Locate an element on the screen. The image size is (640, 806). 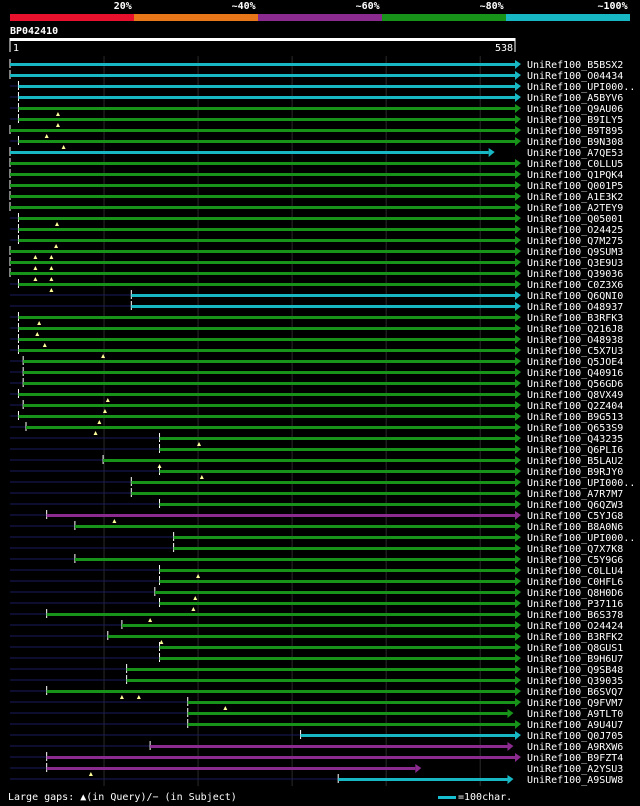
hit-label: UniRef100_B3RFK2 is located at coordinates (575, 637).